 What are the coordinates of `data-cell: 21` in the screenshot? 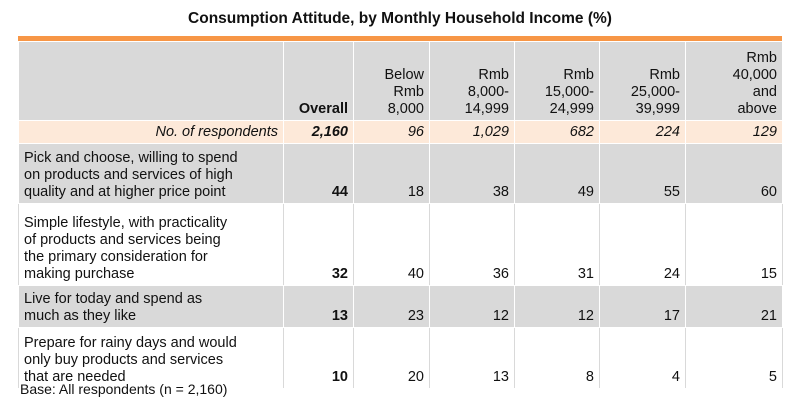 It's located at (734, 306).